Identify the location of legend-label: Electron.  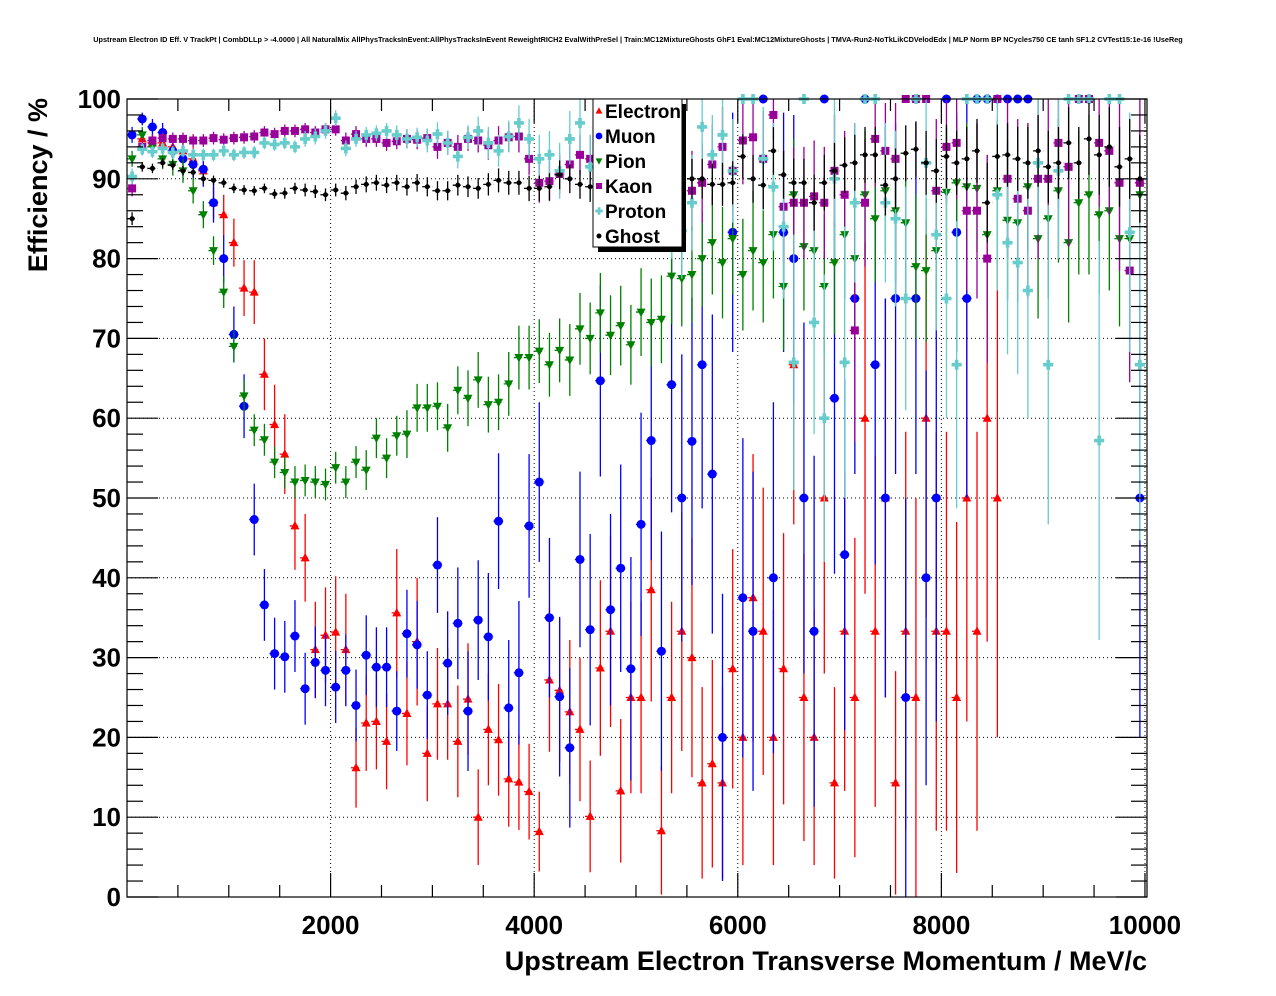
(643, 112).